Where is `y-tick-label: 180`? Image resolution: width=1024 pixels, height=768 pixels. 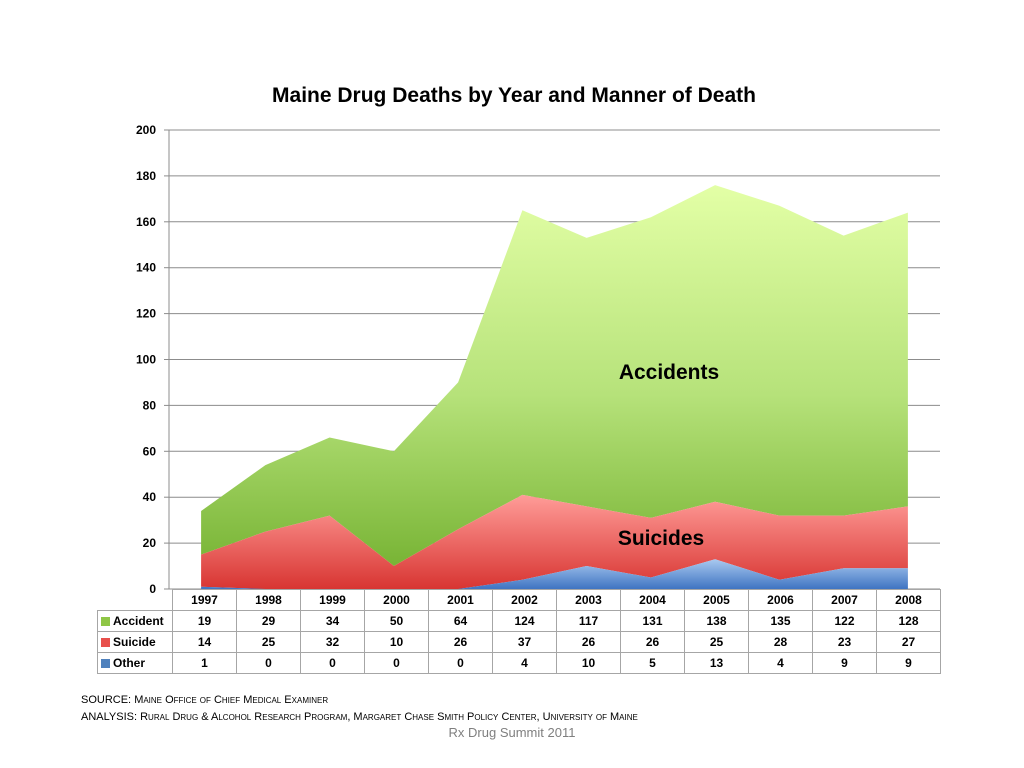 y-tick-label: 180 is located at coordinates (146, 176).